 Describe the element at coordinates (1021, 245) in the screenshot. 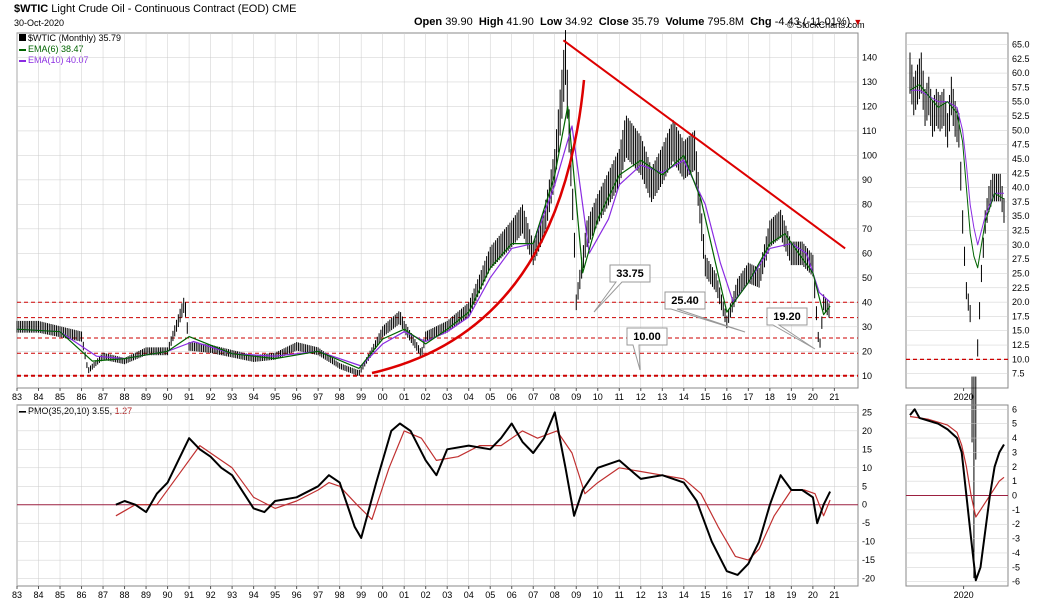

I see `inset-price-y-label: 30.0` at that location.